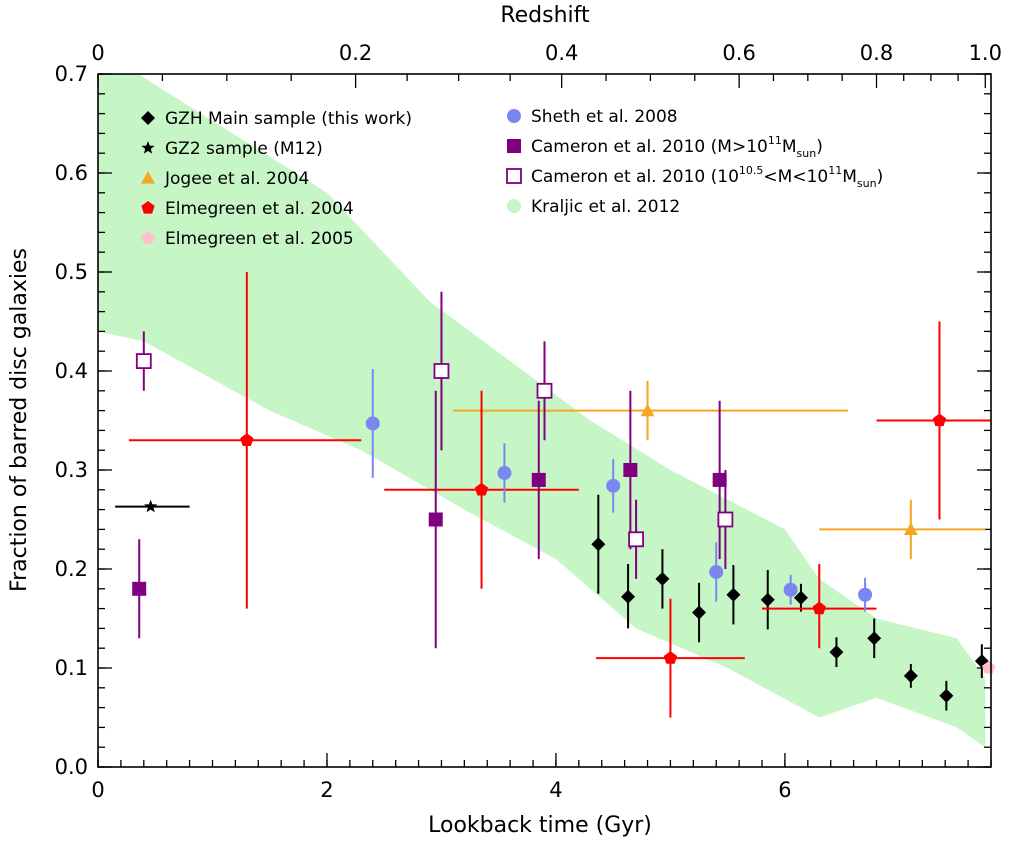 Image resolution: width=1014 pixels, height=841 pixels. I want to click on legend-entry: Elmegreen et al. 2004, so click(247, 209).